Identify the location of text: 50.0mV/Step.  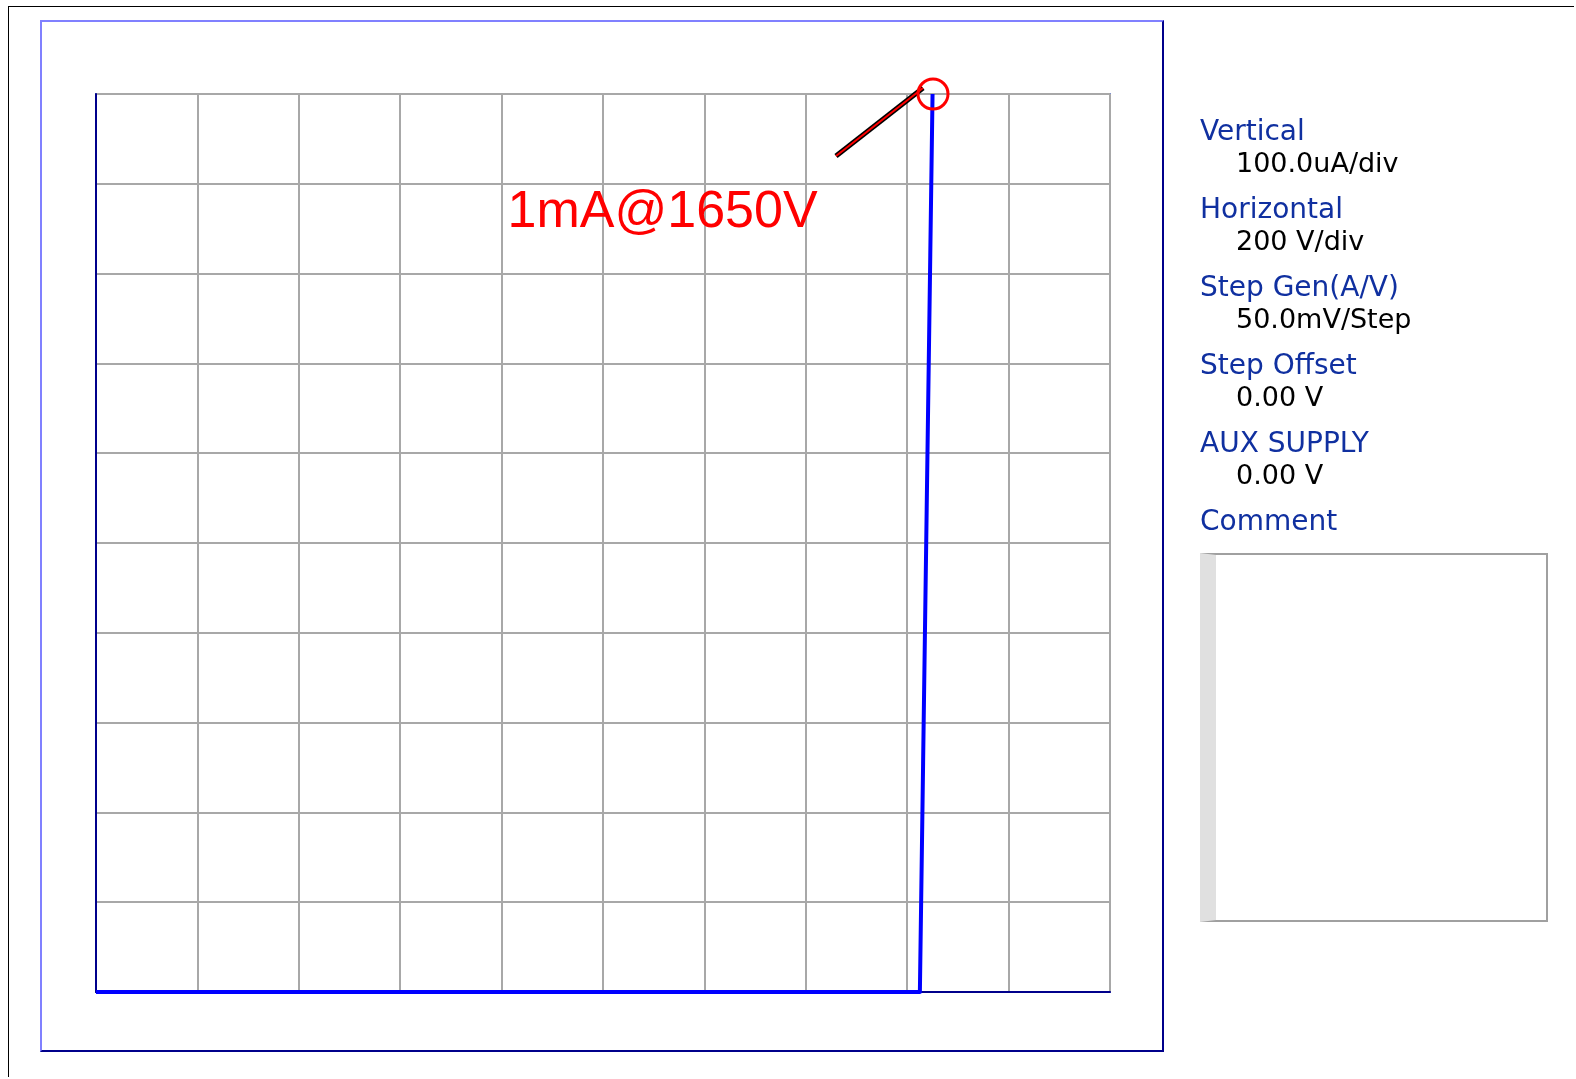
(1324, 318).